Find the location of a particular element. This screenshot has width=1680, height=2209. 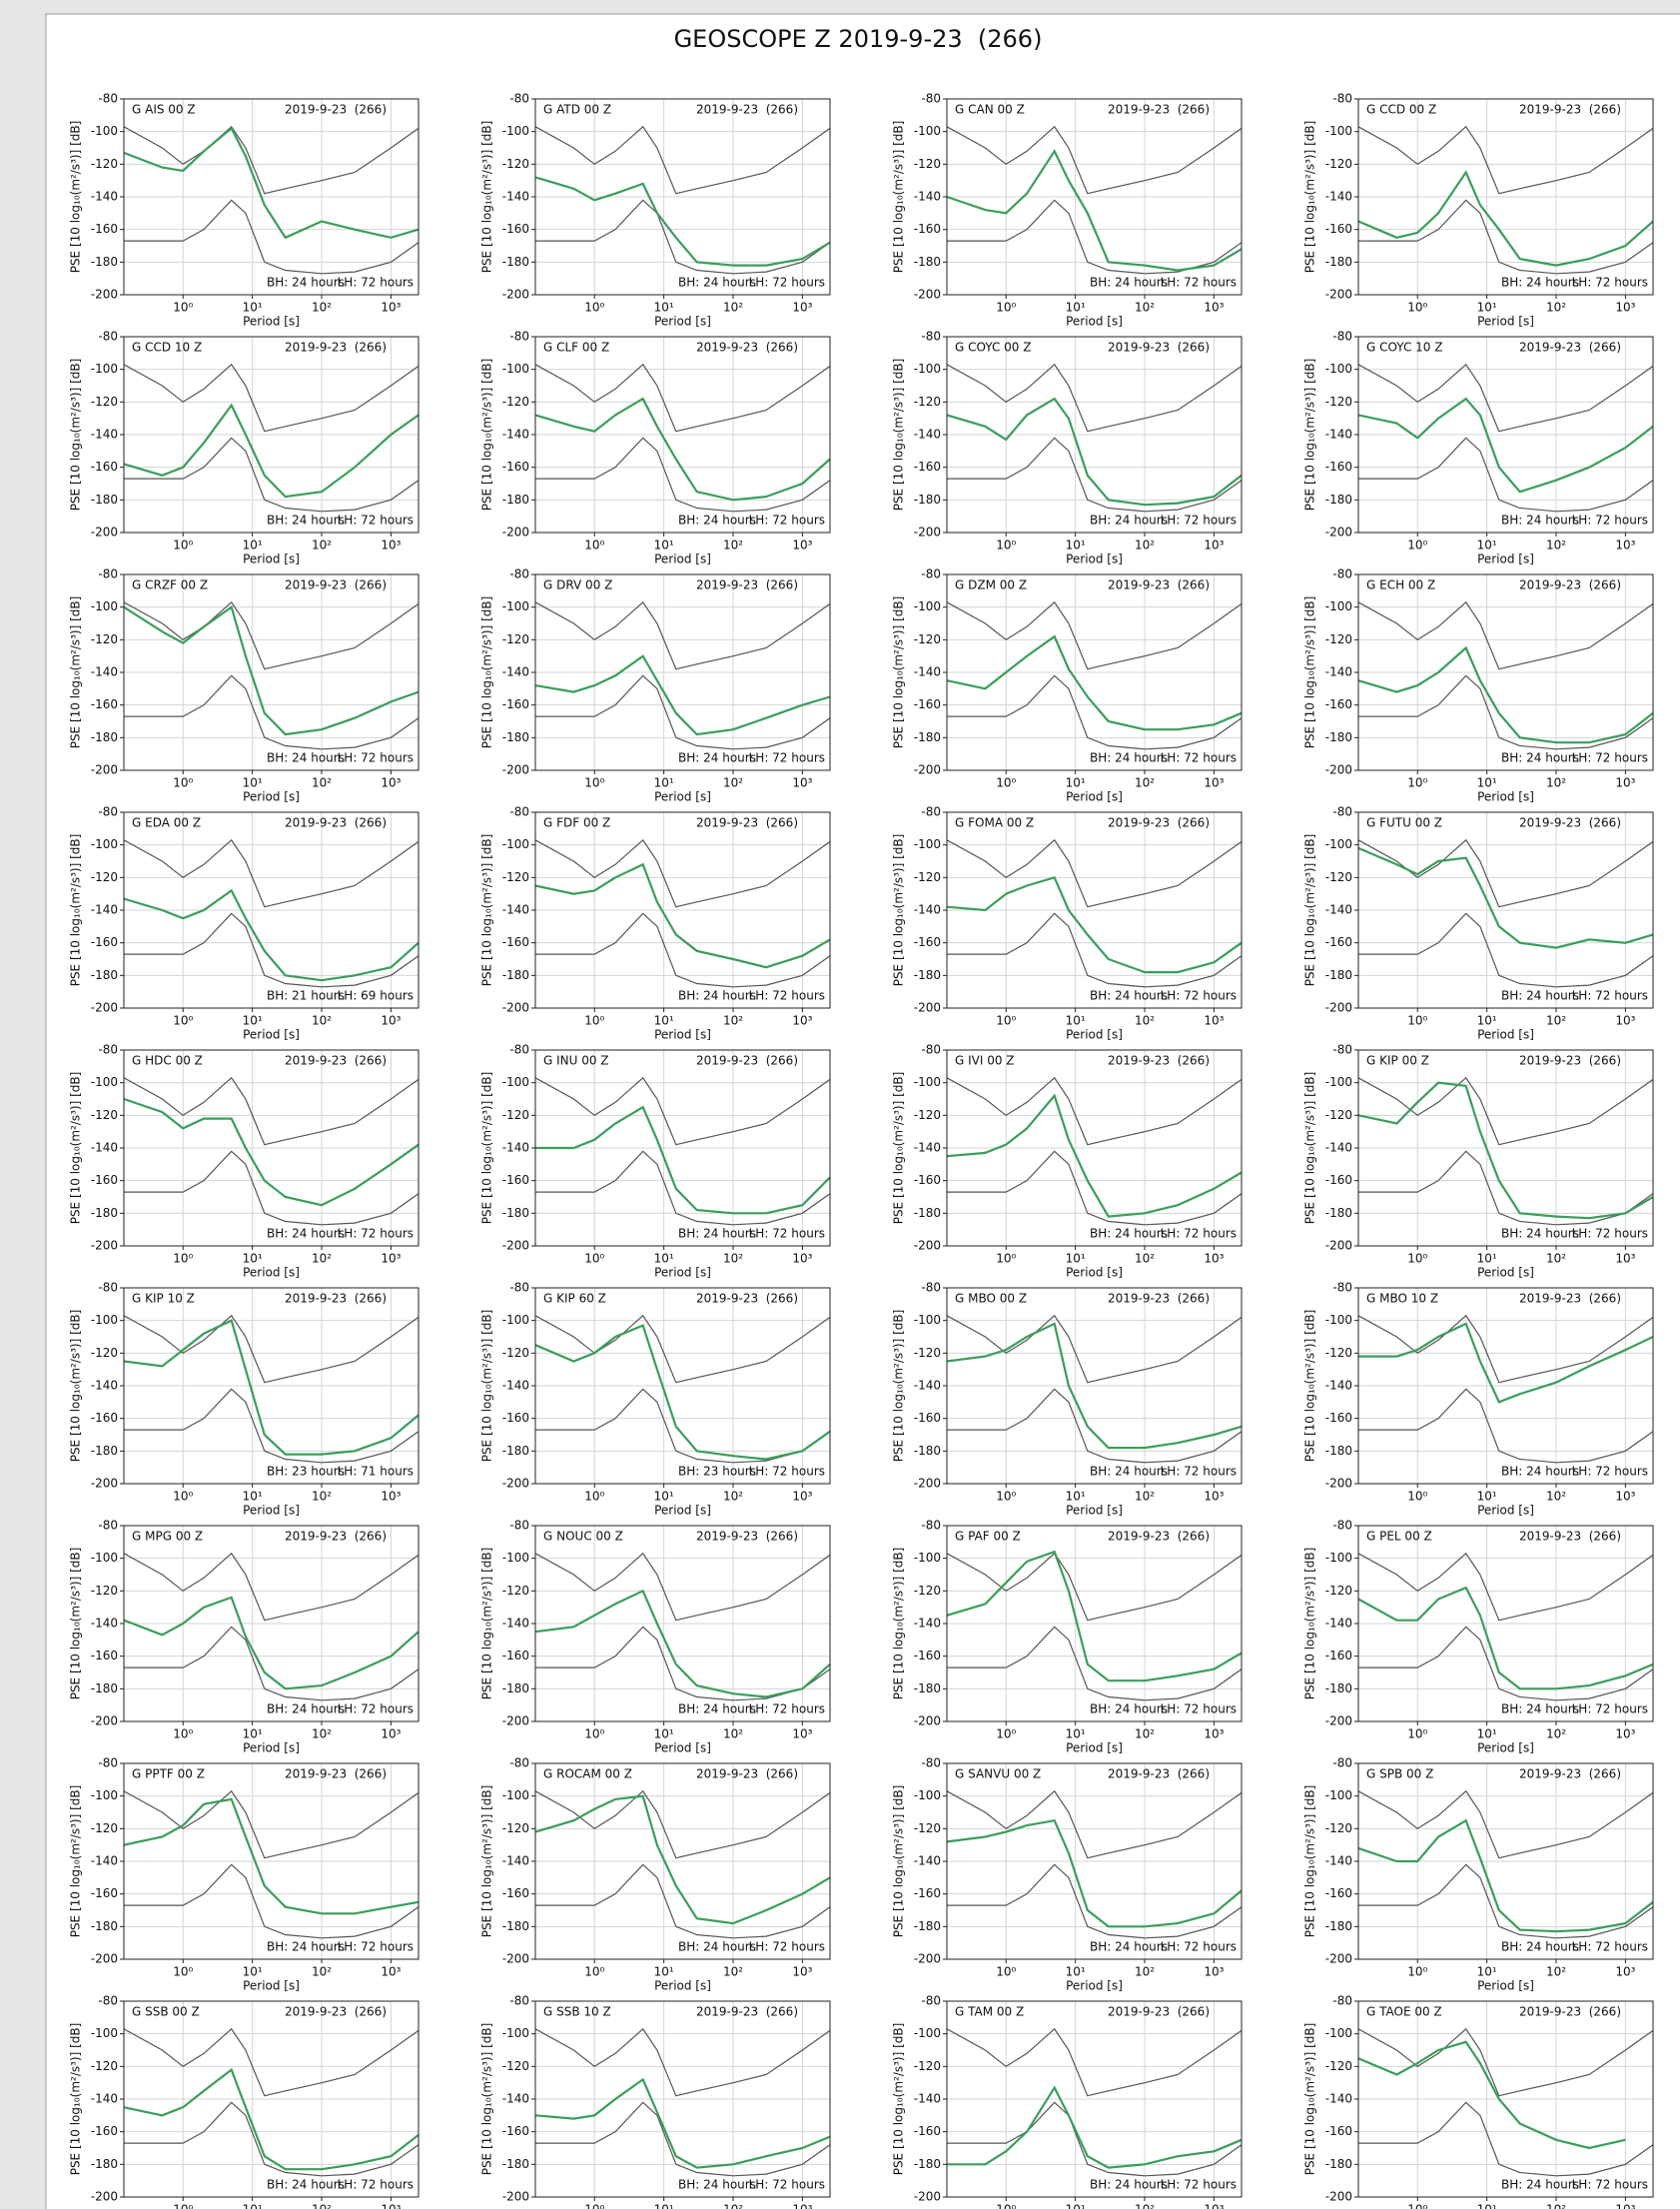

panel-title: G DZM 00 Z is located at coordinates (991, 585).